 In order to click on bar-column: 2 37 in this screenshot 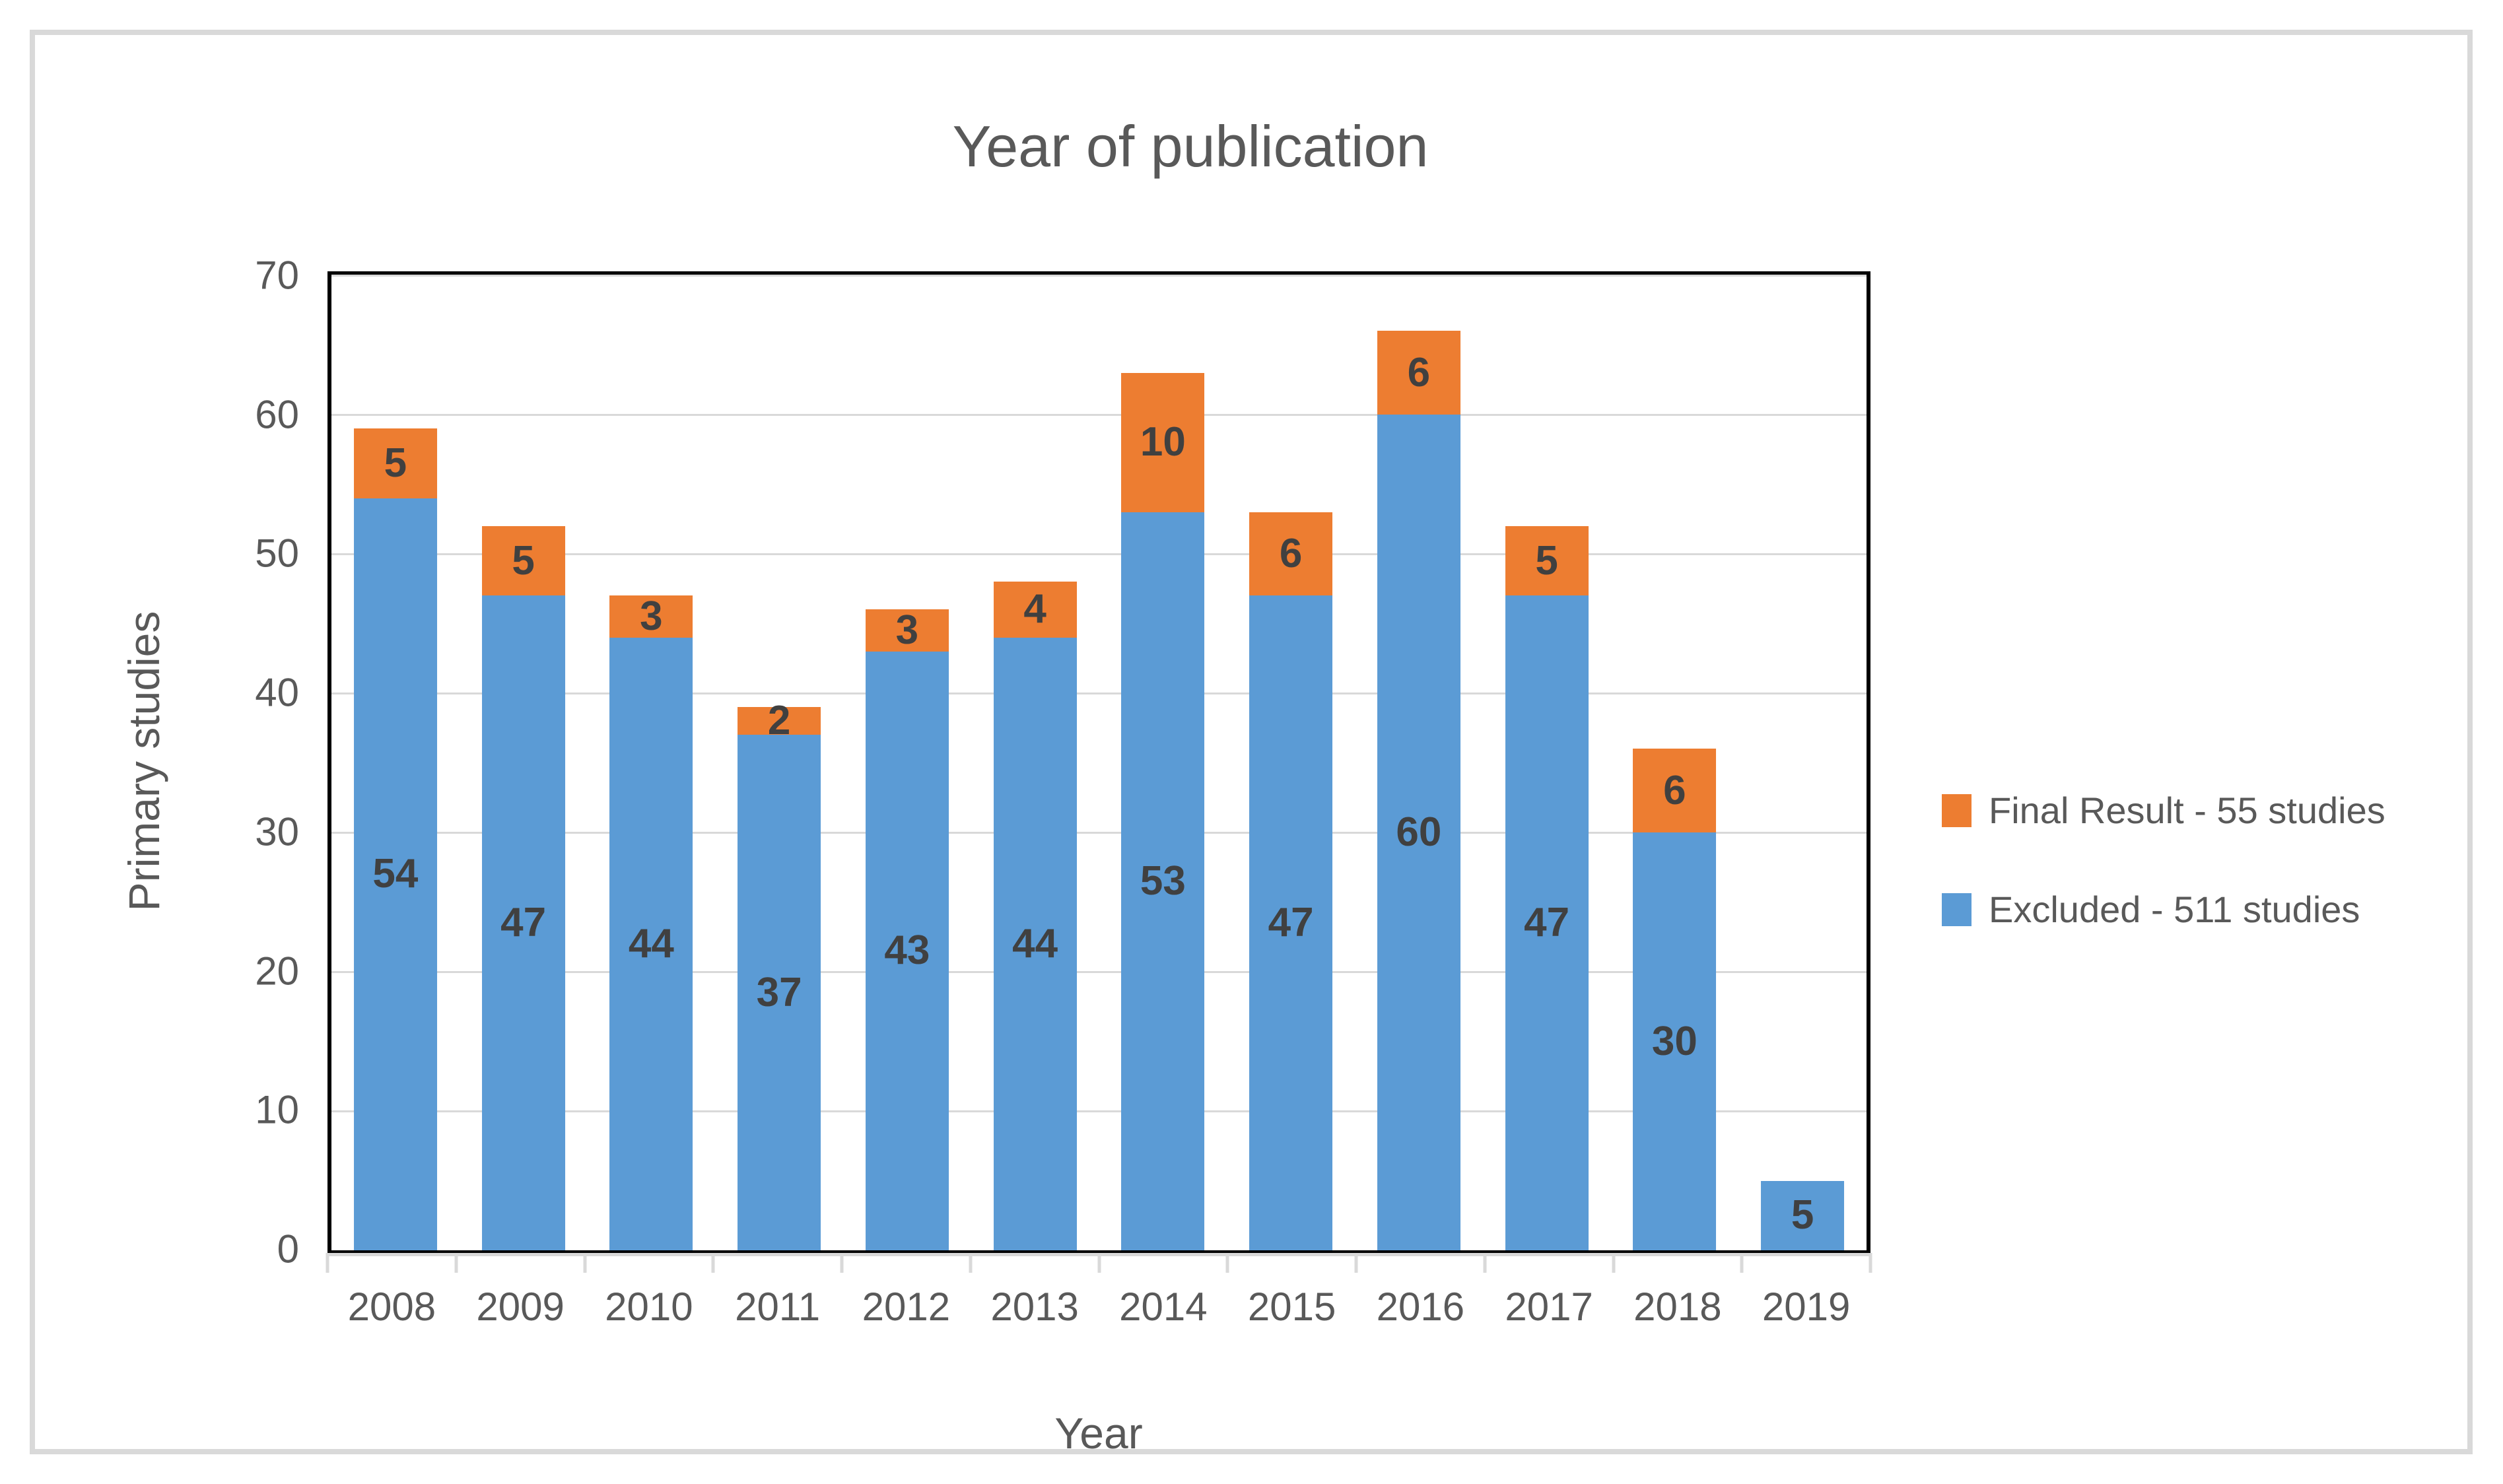, I will do `click(779, 762)`.